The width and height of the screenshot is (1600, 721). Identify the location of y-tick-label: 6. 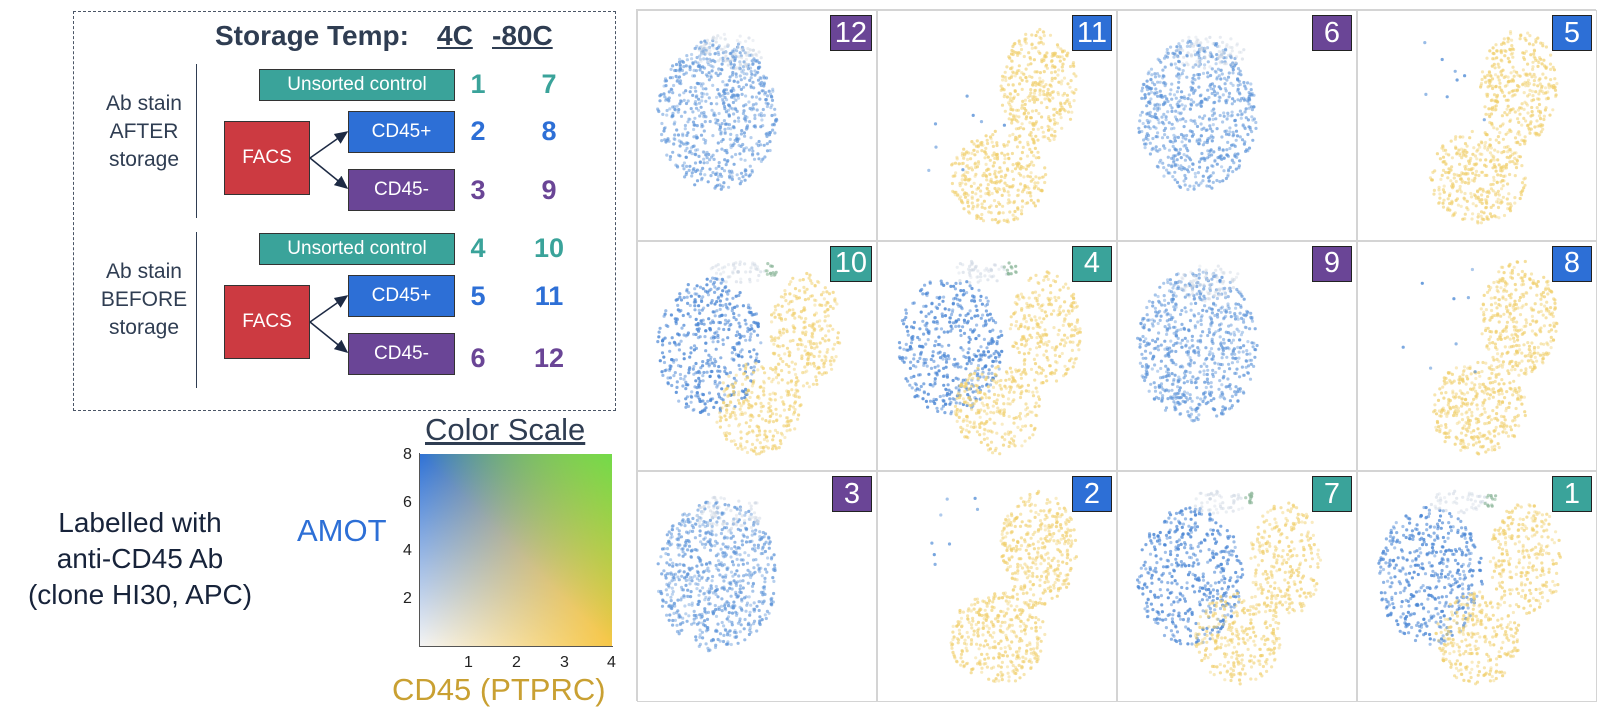
(407, 502).